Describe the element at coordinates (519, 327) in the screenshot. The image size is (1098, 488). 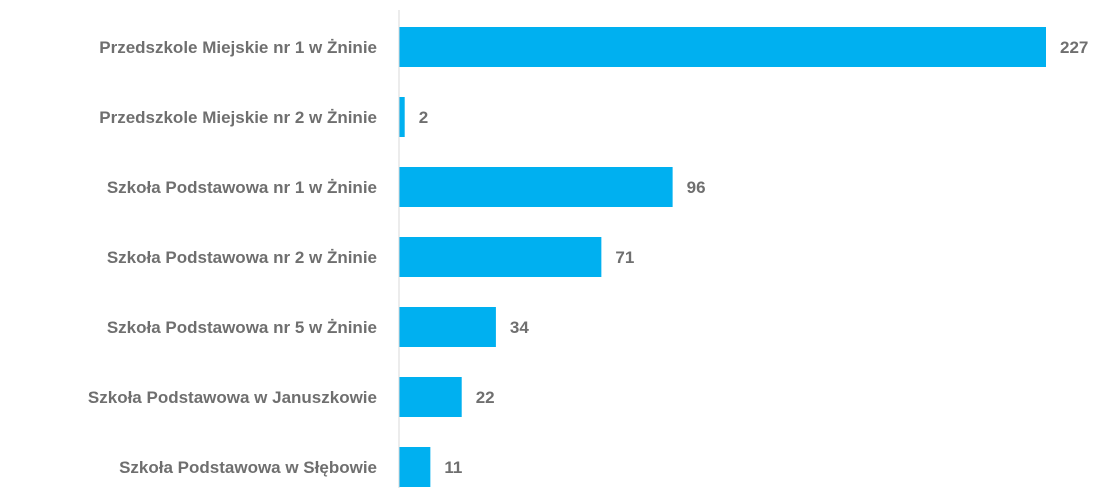
I see `value-label-4: 34` at that location.